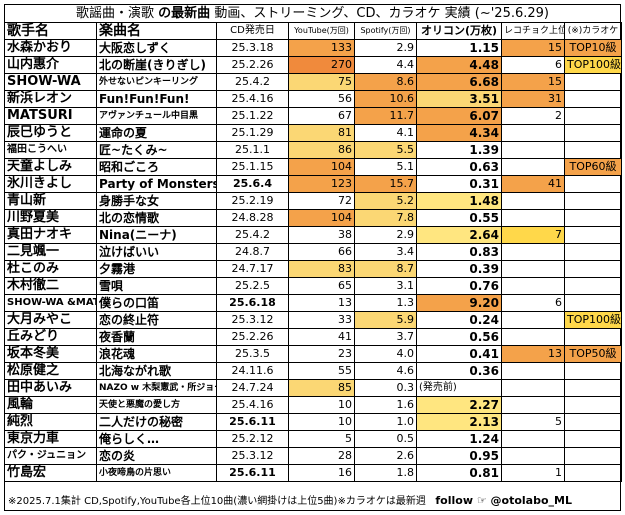 Image resolution: width=625 pixels, height=515 pixels. What do you see at coordinates (459, 320) in the screenshot?
I see `row-oricon: 0.24` at bounding box center [459, 320].